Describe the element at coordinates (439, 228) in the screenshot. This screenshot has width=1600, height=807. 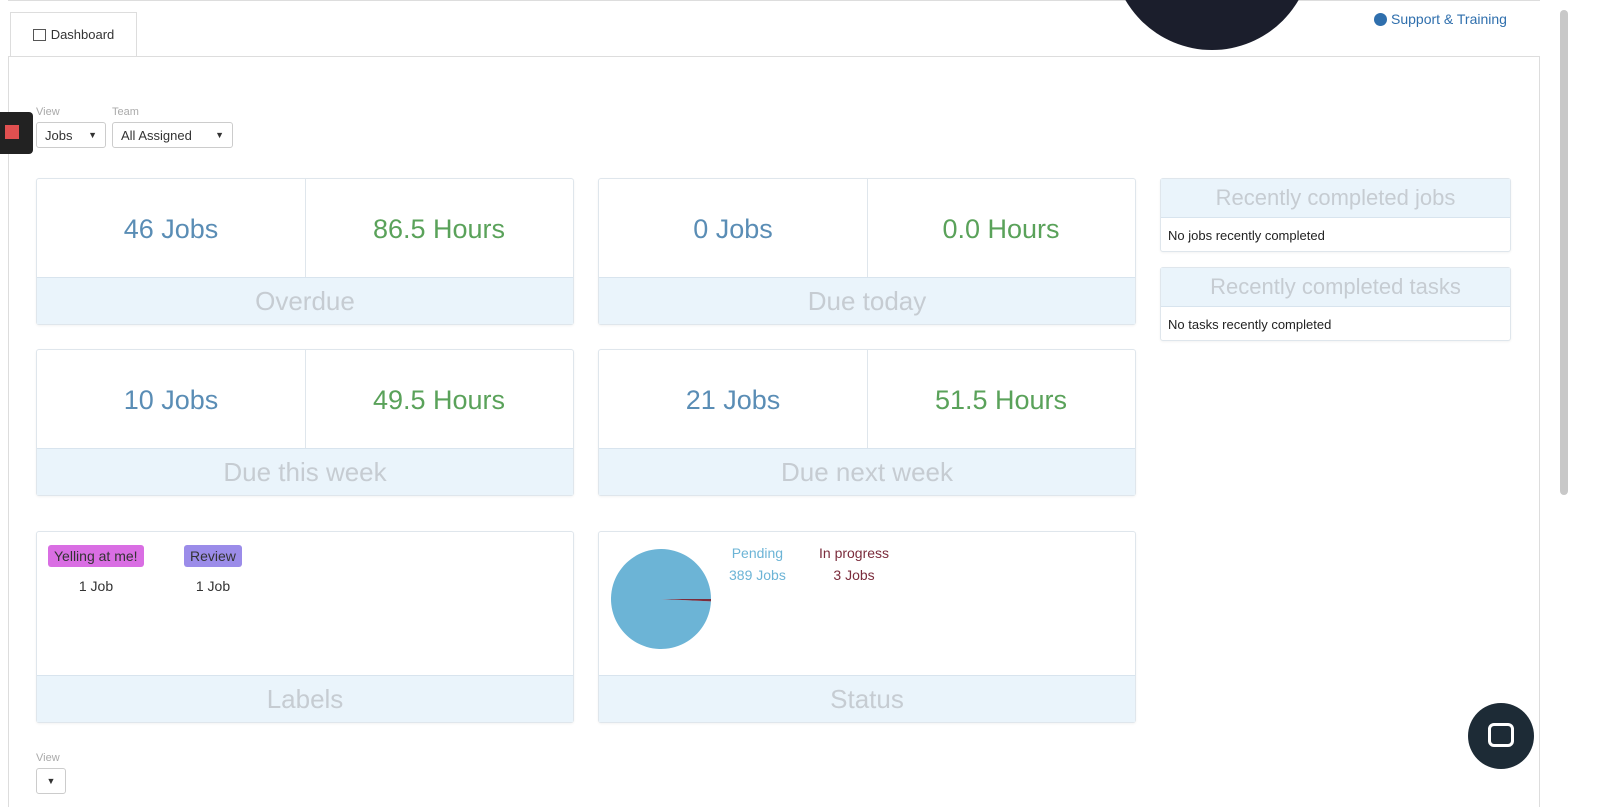
I see `hours-count: 86.5 Hours` at that location.